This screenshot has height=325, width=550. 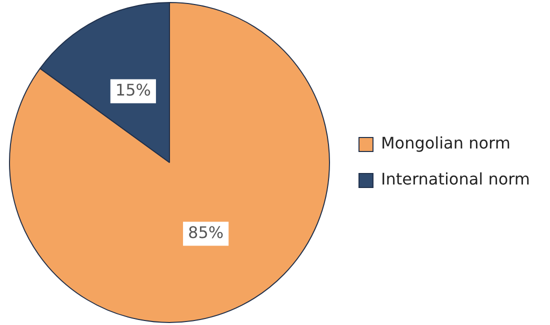 I want to click on legend-label: International norm, so click(x=455, y=179).